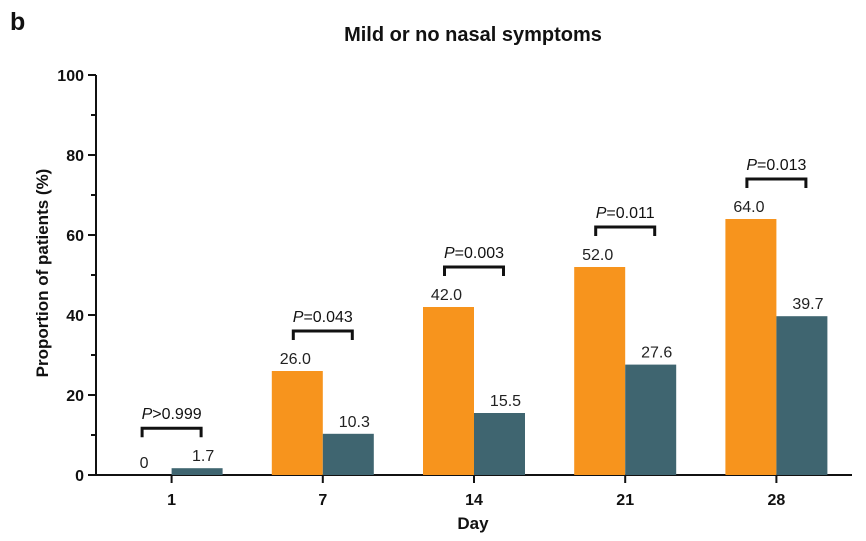  Describe the element at coordinates (748, 207) in the screenshot. I see `data-label: 64.0` at that location.